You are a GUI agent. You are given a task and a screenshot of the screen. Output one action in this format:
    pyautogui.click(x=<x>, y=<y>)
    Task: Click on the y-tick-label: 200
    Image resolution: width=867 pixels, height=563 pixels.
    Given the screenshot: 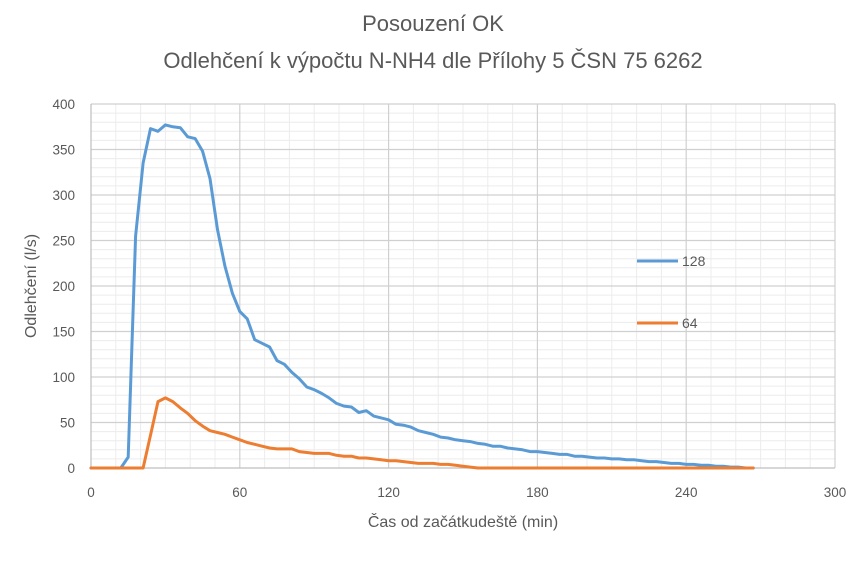 What is the action you would take?
    pyautogui.click(x=63, y=286)
    